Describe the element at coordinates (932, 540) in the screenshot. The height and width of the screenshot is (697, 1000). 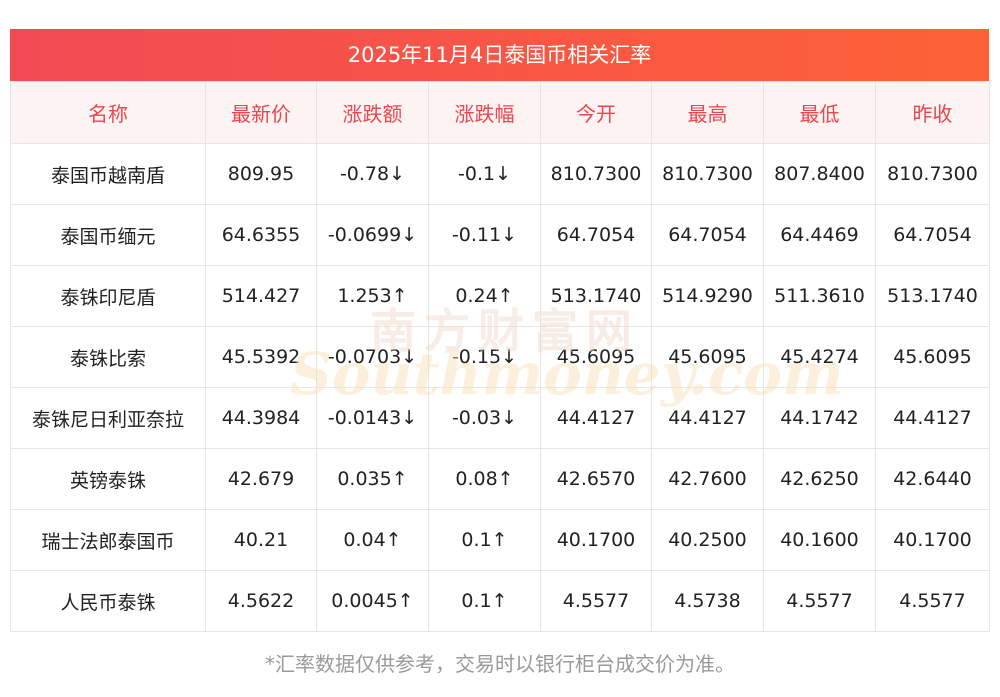
I see `cell-prev-close: 40.1700` at that location.